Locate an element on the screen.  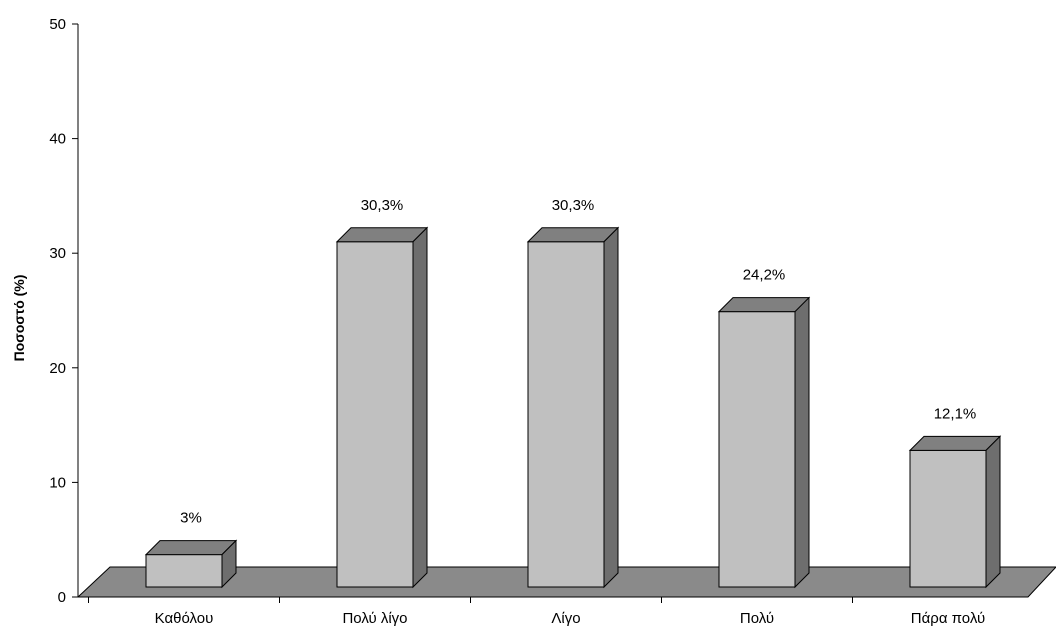
data-label: 3% is located at coordinates (191, 518).